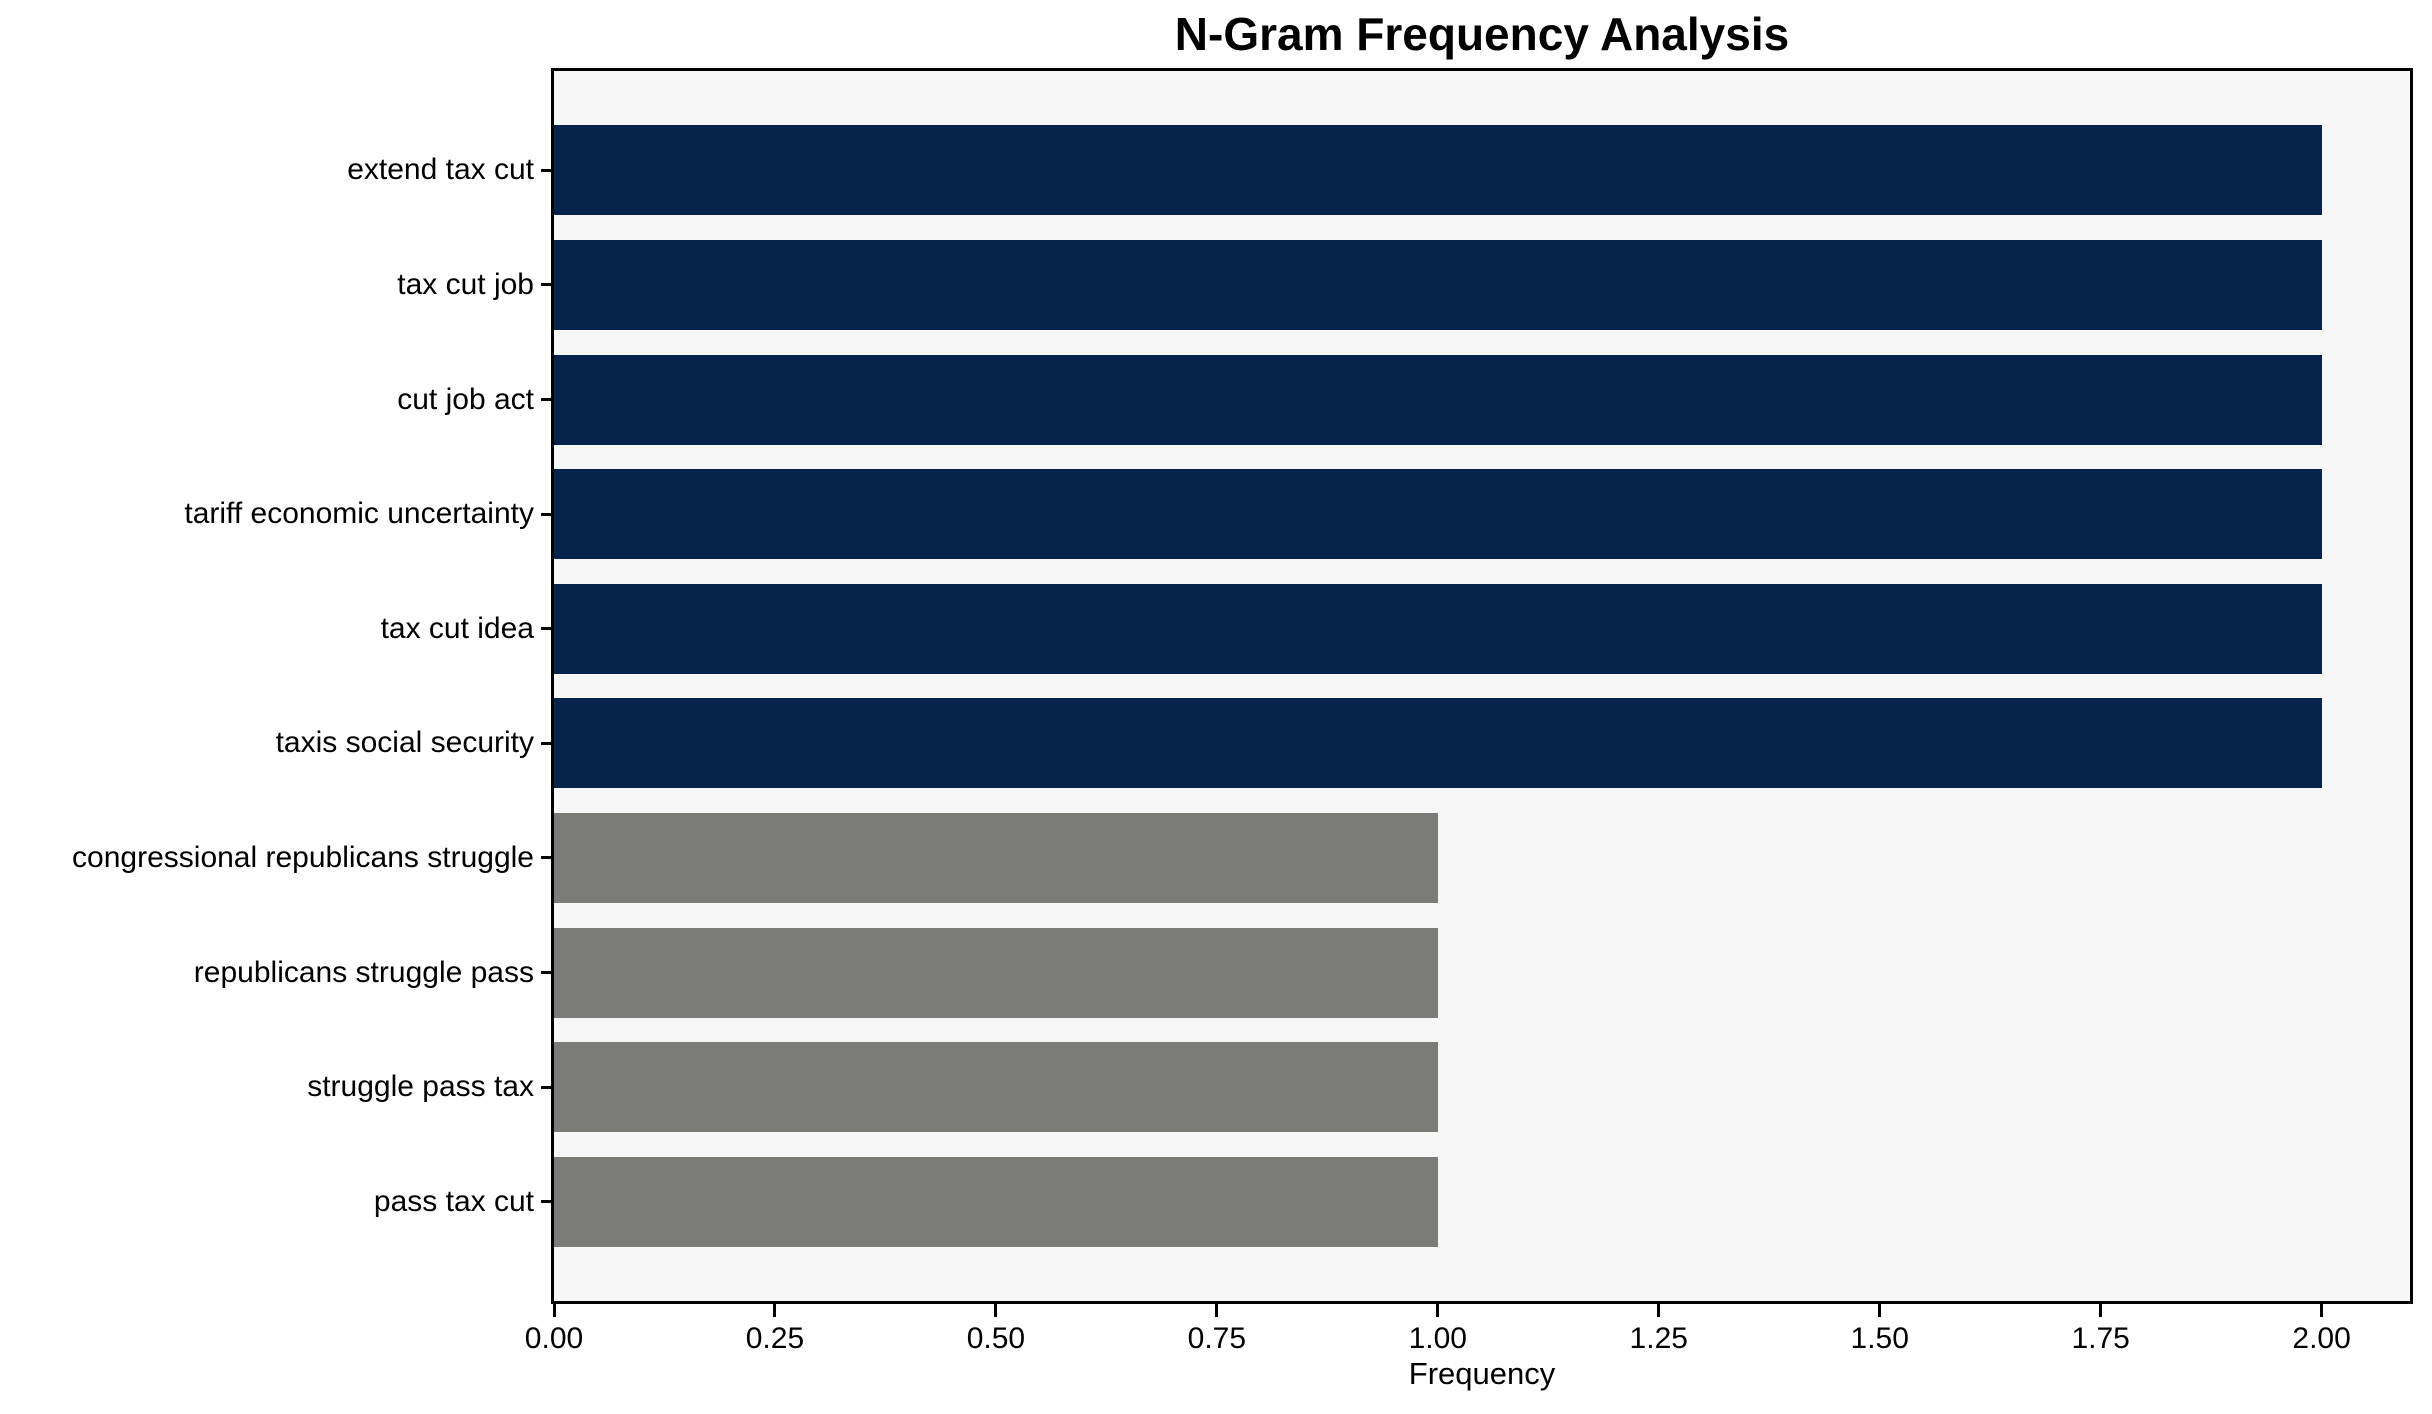  I want to click on x-tick-label: 0.50, so click(996, 1338).